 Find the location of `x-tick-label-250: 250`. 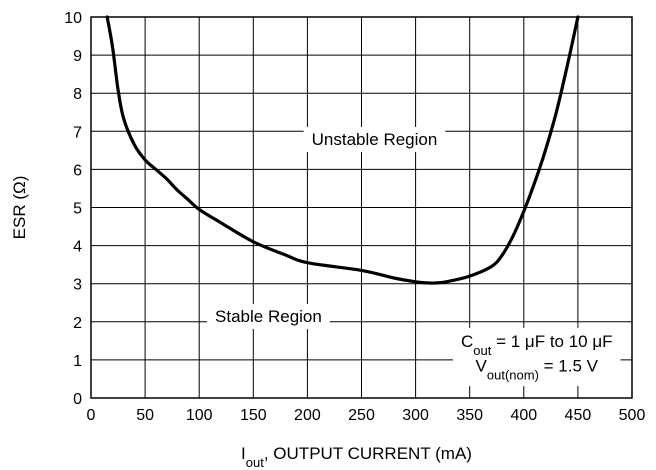

x-tick-label-250: 250 is located at coordinates (361, 415).